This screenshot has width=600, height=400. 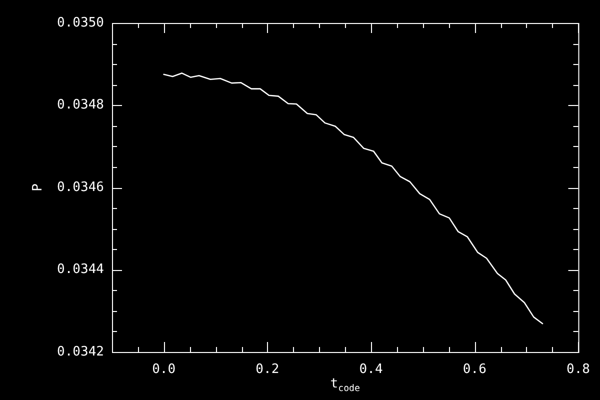 I want to click on y-tick-label: 0.0344, so click(x=80, y=270).